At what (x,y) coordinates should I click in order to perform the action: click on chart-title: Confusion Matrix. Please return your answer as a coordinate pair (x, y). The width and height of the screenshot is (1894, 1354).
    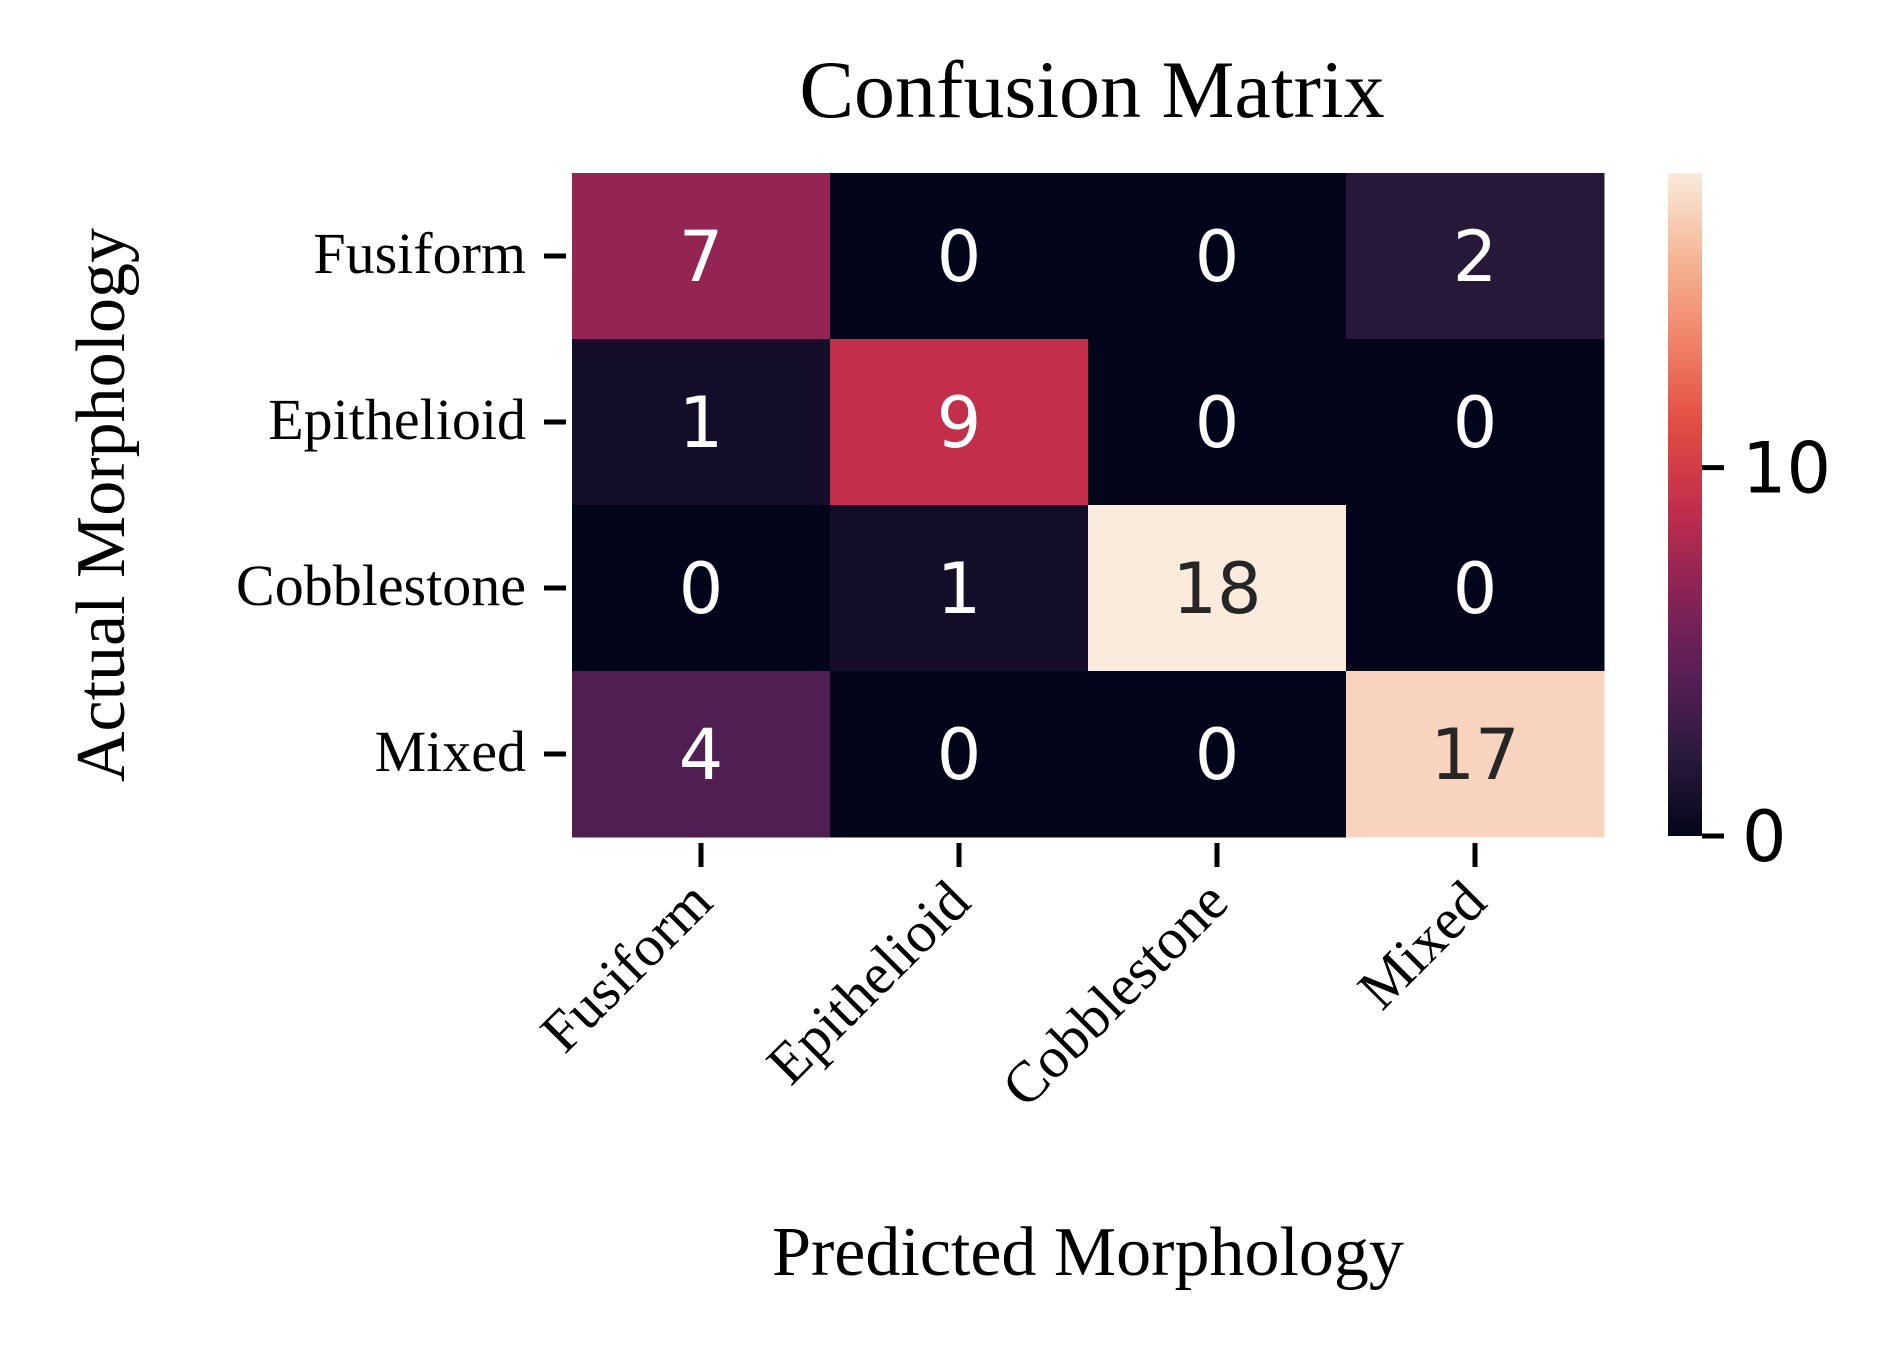
    Looking at the image, I should click on (1091, 89).